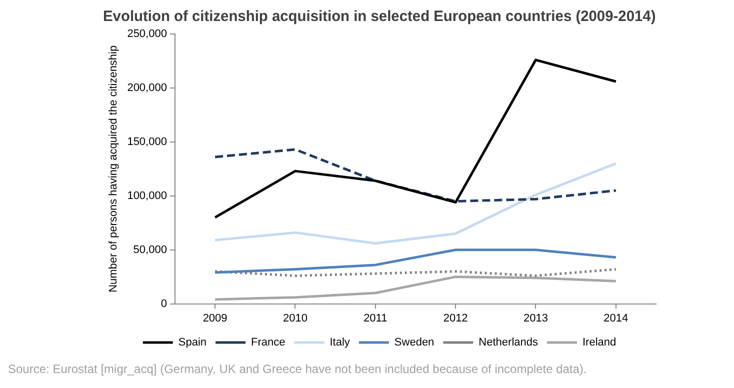 The width and height of the screenshot is (734, 388). What do you see at coordinates (414, 342) in the screenshot?
I see `legend-label: Sweden` at bounding box center [414, 342].